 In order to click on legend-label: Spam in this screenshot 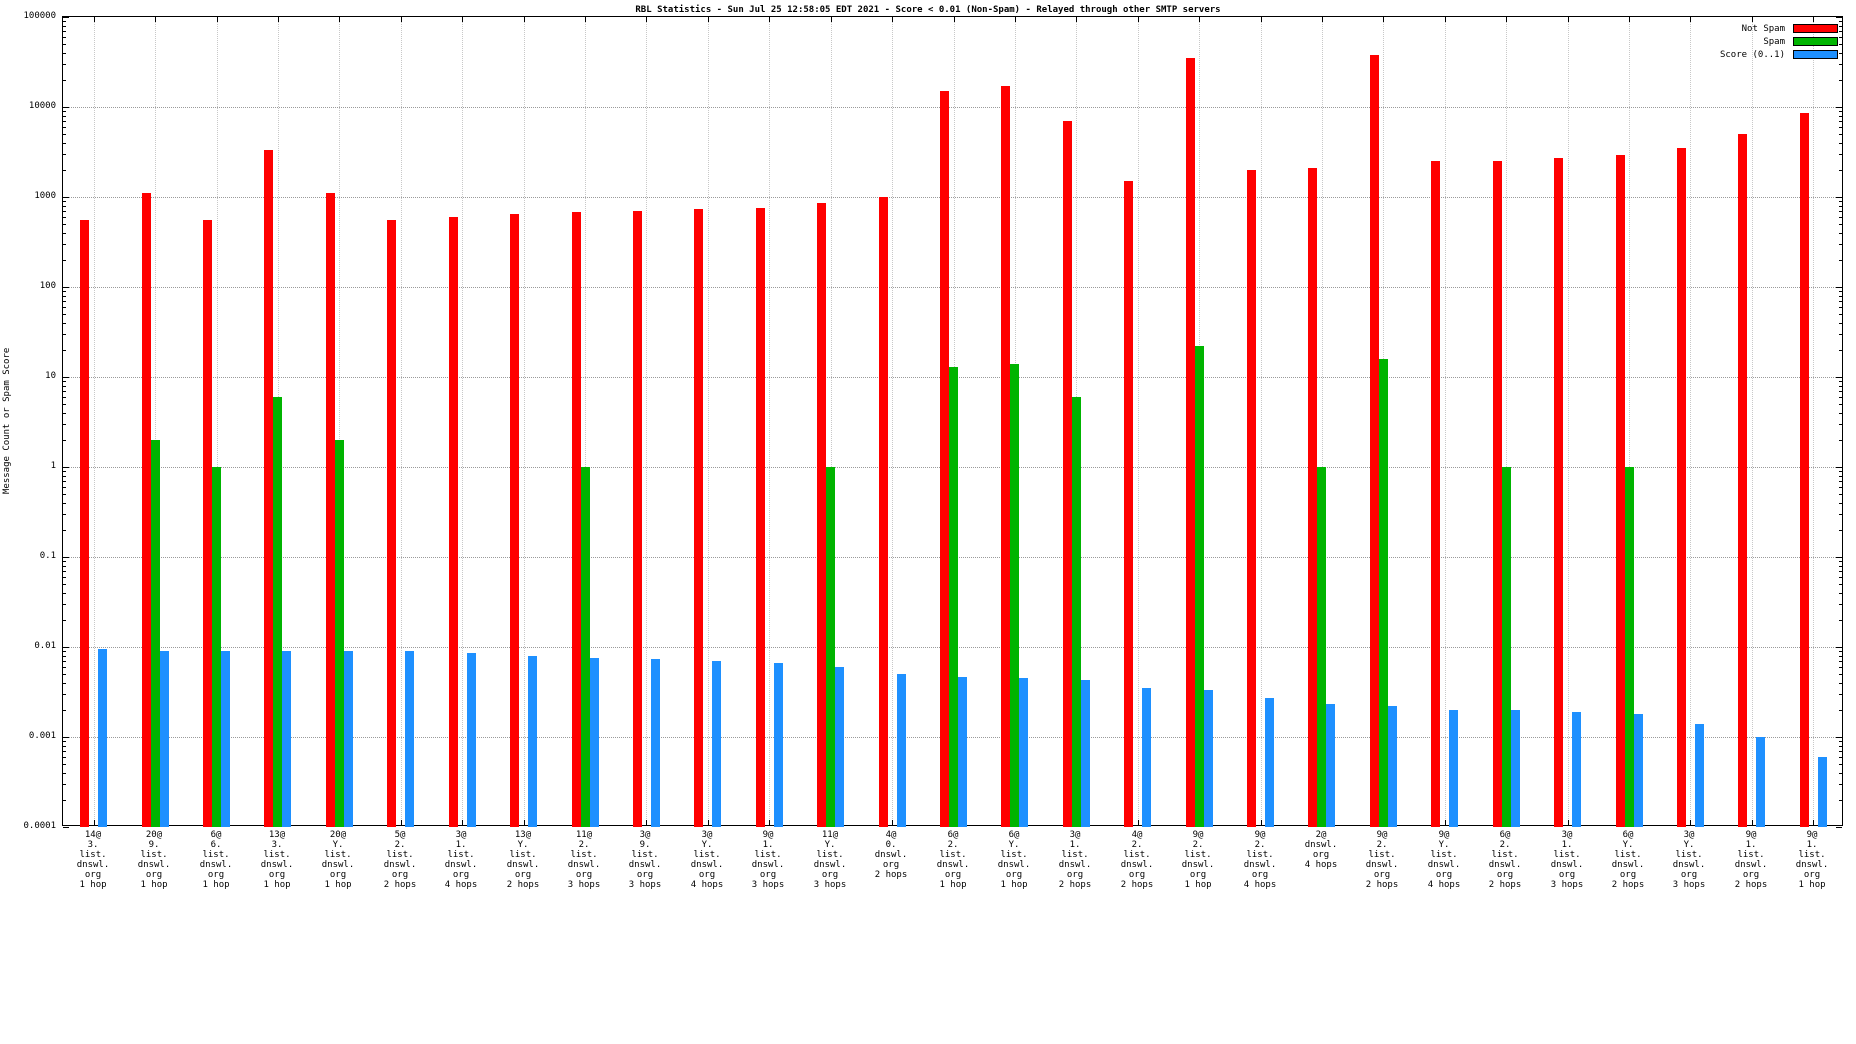, I will do `click(1774, 41)`.